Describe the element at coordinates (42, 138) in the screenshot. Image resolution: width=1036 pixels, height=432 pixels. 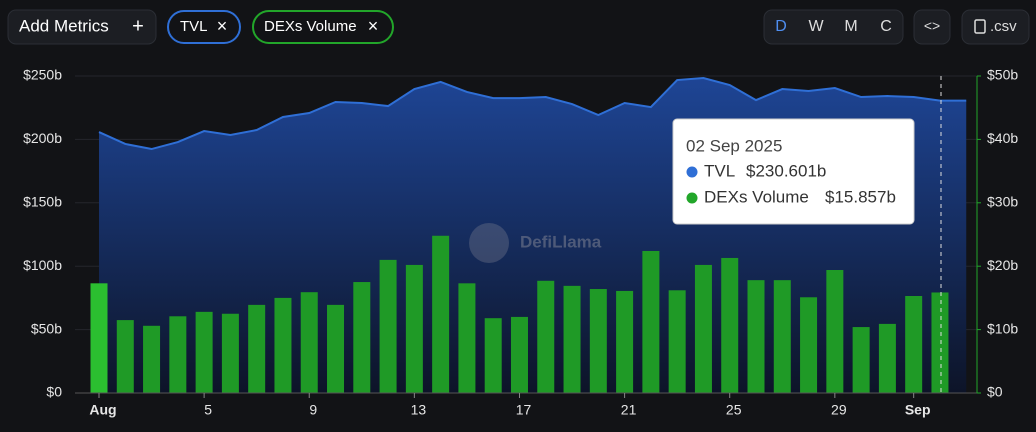
I see `y-tick-label: $200b` at that location.